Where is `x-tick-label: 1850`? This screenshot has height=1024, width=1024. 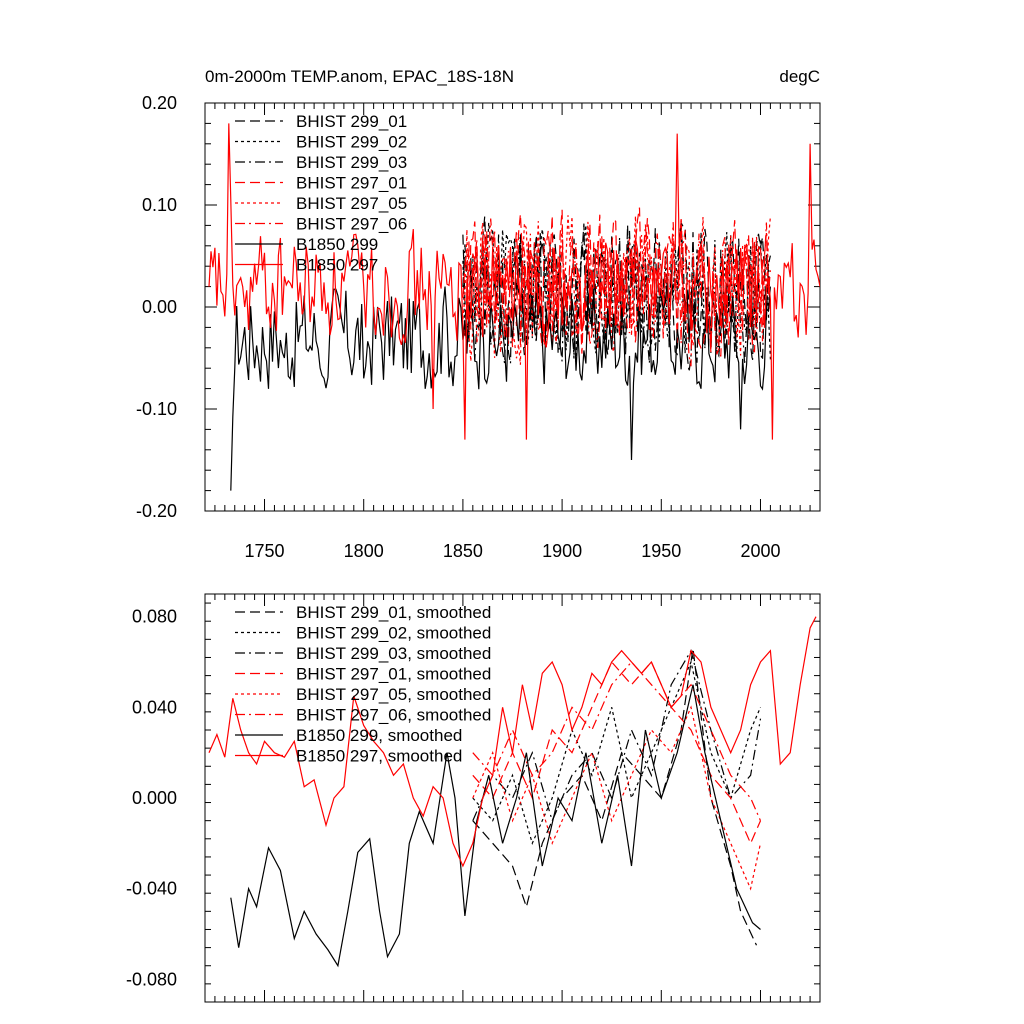 x-tick-label: 1850 is located at coordinates (463, 551).